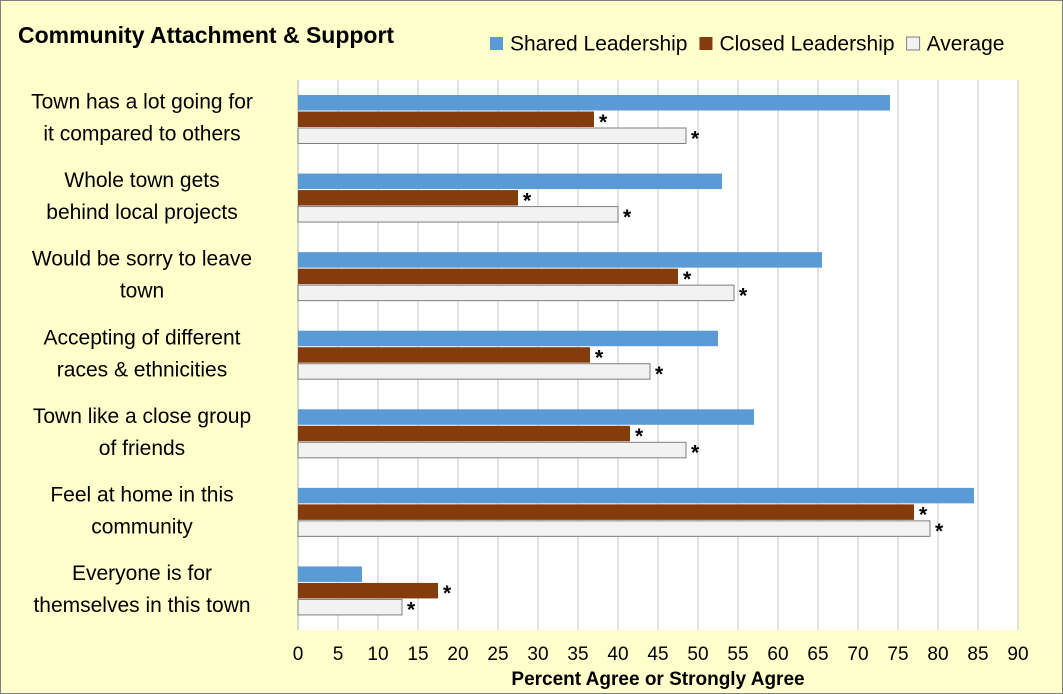 The height and width of the screenshot is (694, 1063). What do you see at coordinates (806, 44) in the screenshot?
I see `legend-label: Closed Leadership` at bounding box center [806, 44].